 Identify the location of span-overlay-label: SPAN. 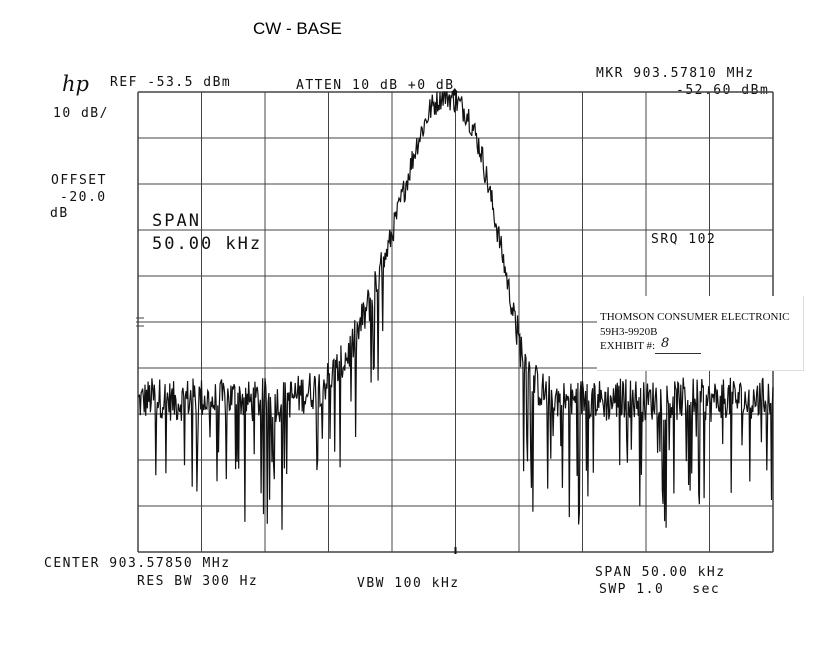
(176, 221).